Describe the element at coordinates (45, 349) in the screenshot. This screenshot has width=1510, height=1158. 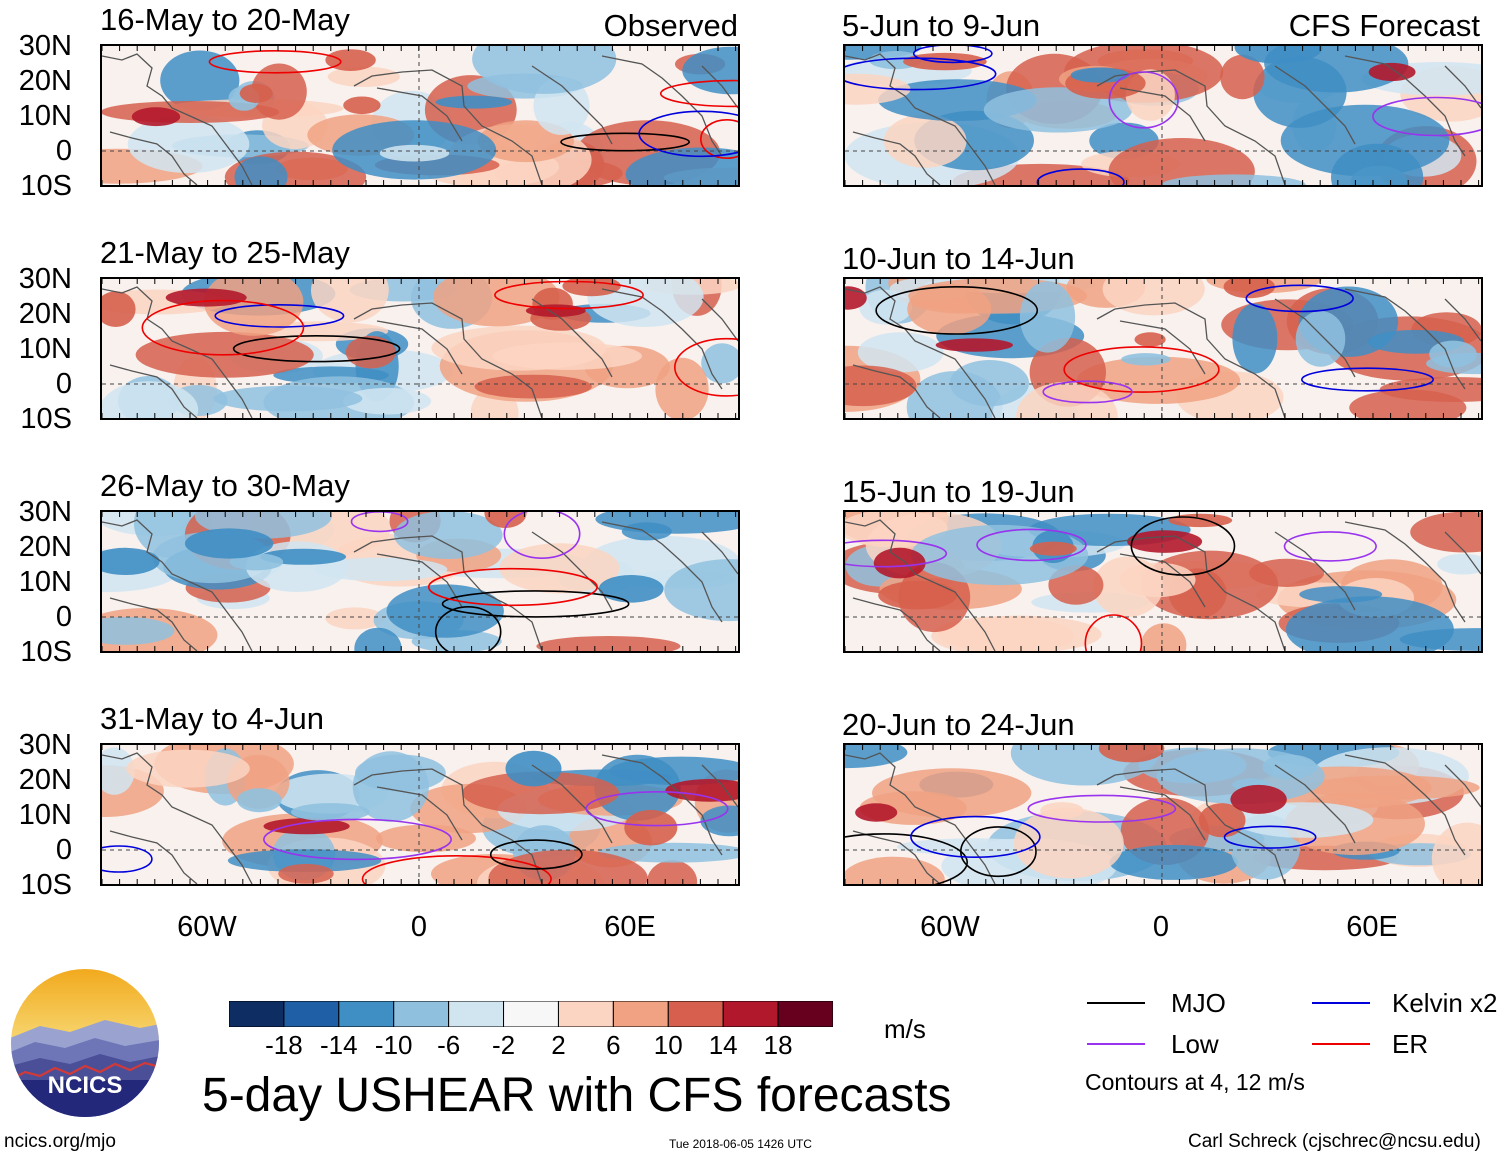
I see `lat-label-10n-row2: 10N` at that location.